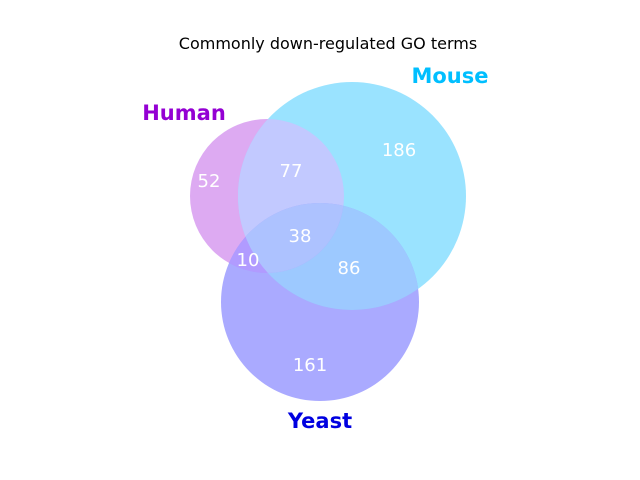 Image resolution: width=640 pixels, height=480 pixels. I want to click on count-human-only: 52, so click(209, 181).